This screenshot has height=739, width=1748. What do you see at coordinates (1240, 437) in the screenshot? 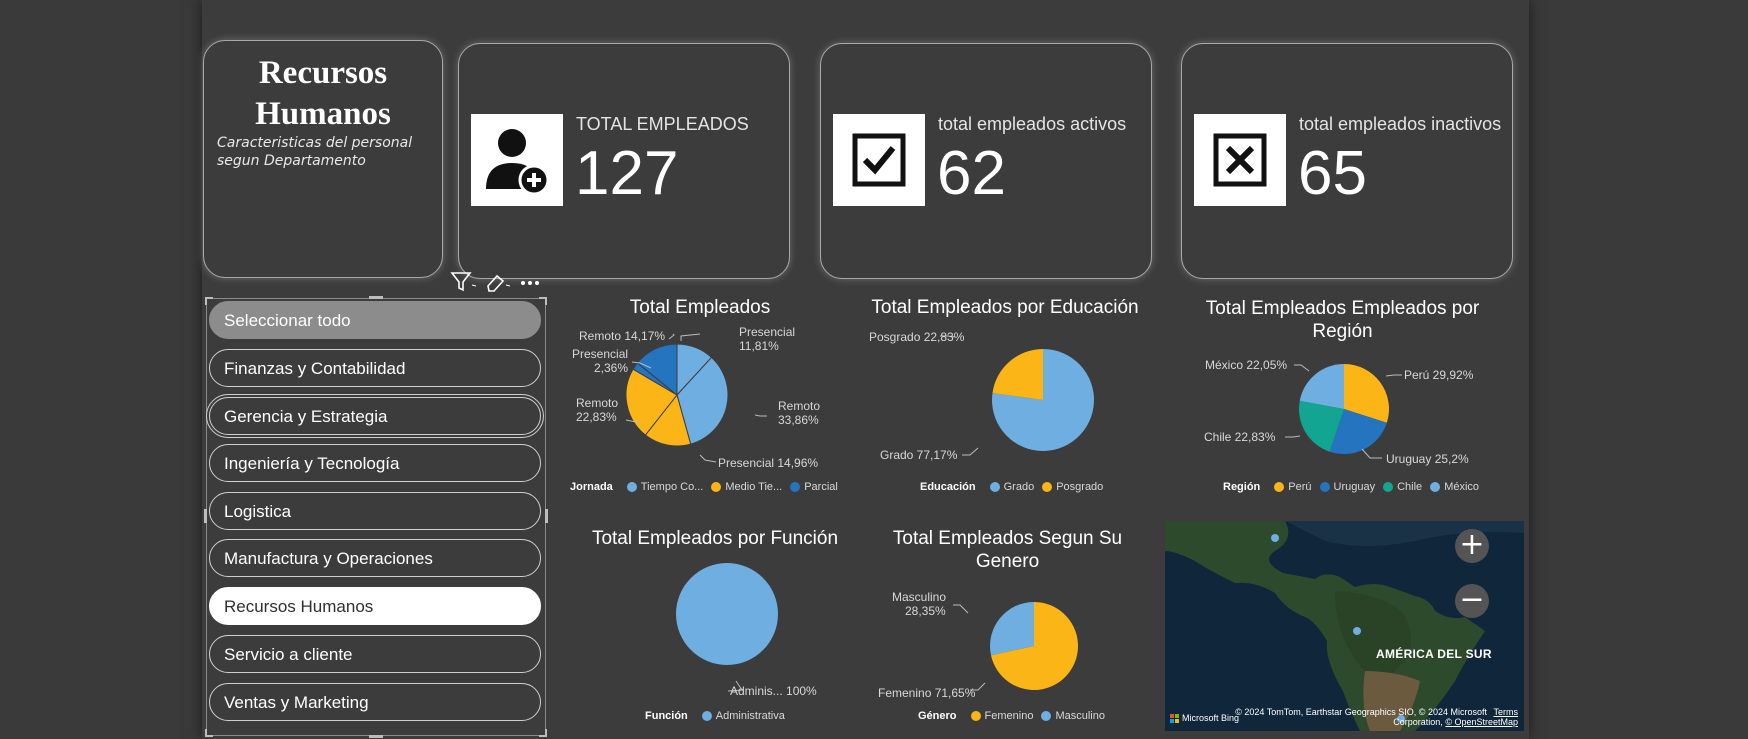
I see `data-label: Chile 22,83%` at bounding box center [1240, 437].